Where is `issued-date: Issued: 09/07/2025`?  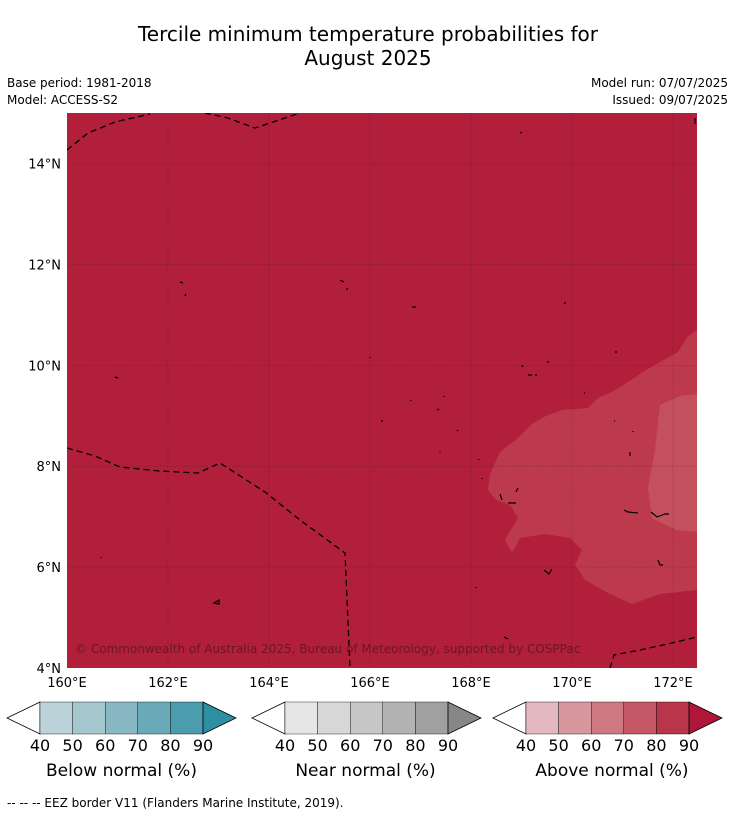
issued-date: Issued: 09/07/2025 is located at coordinates (670, 100).